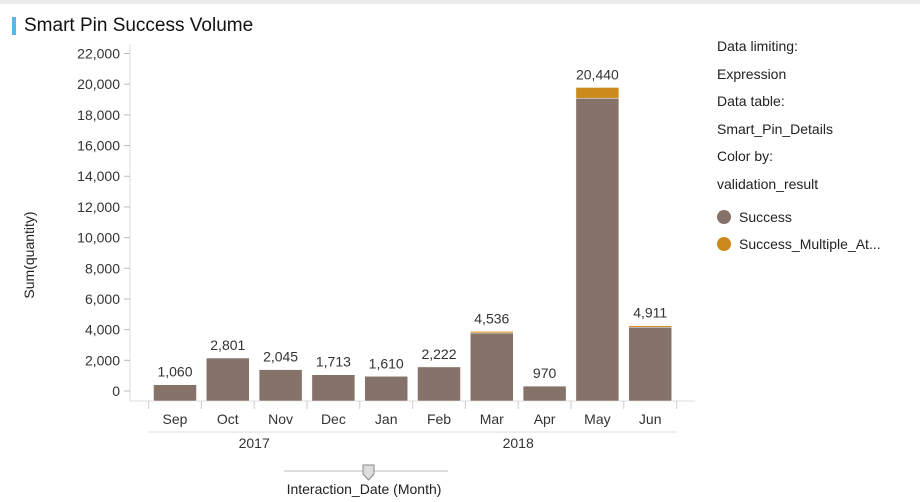  I want to click on color-value: validation_result, so click(768, 183).